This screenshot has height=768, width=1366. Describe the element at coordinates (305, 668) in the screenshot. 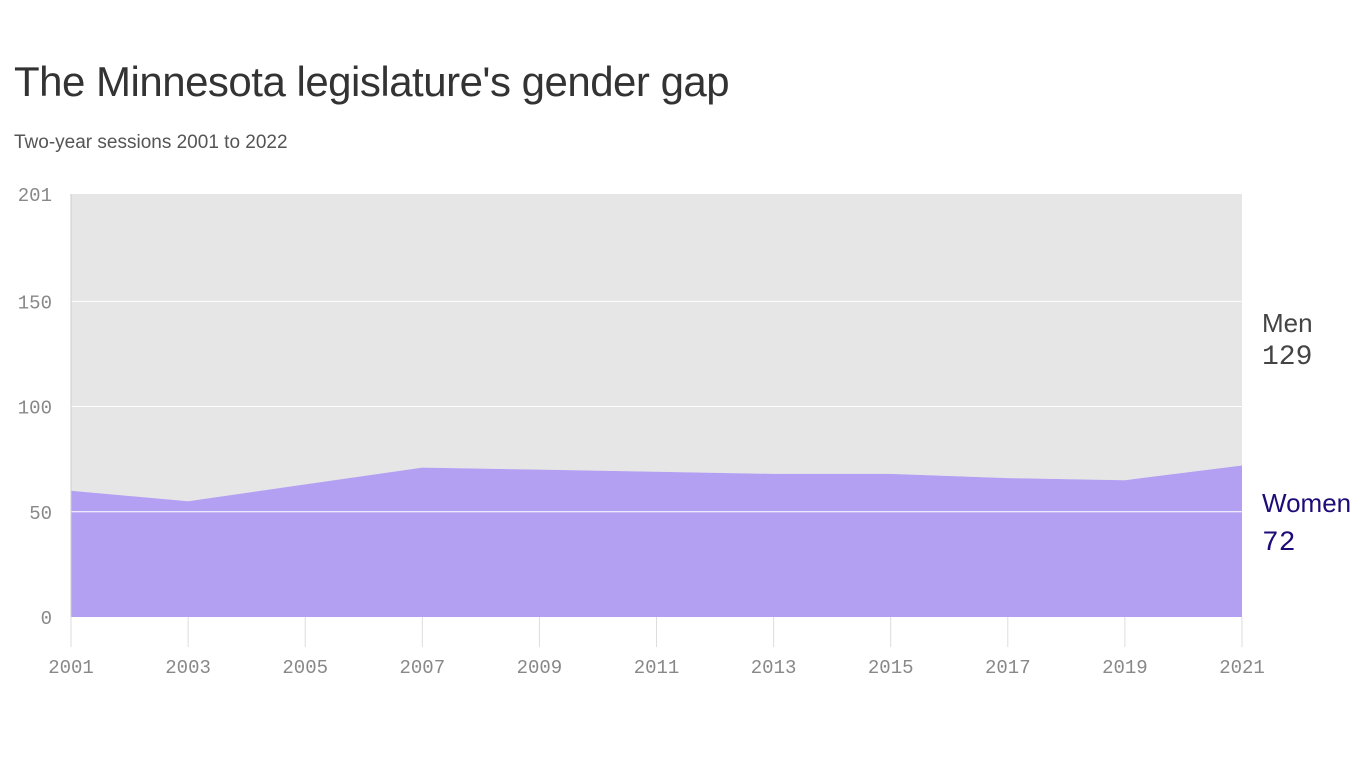

I see `x-tick-label: 2005` at that location.